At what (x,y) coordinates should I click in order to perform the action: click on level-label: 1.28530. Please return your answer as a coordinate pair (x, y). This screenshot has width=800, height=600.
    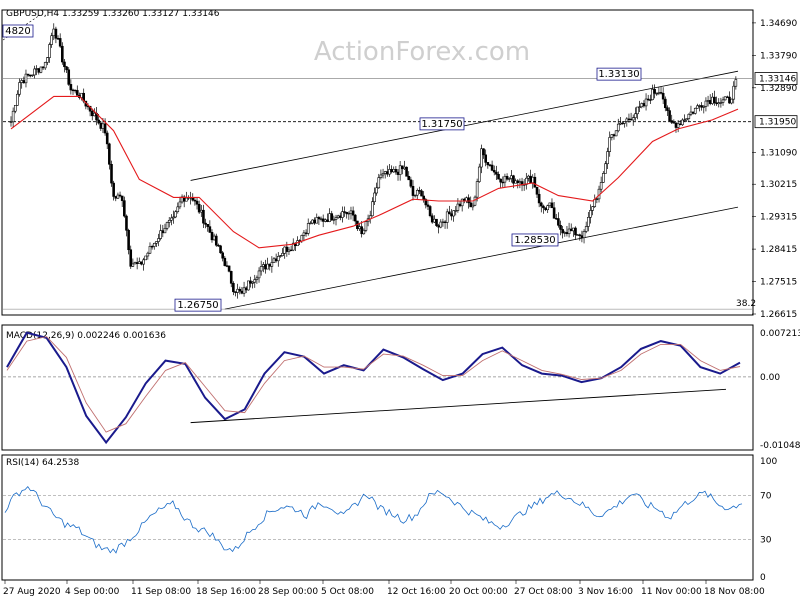
    Looking at the image, I should click on (534, 240).